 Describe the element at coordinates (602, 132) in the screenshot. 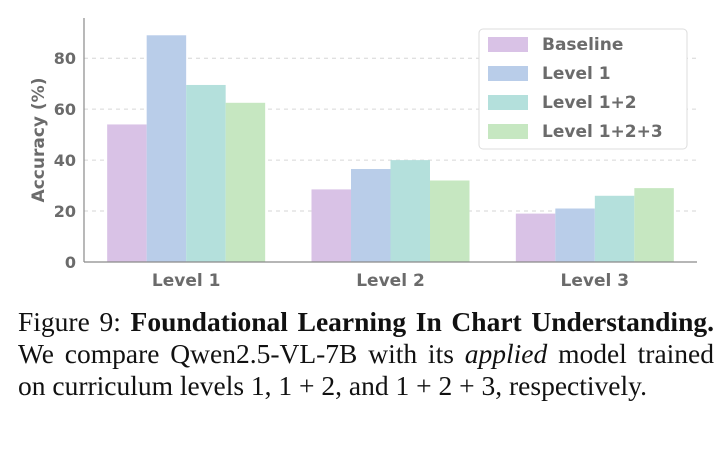

I see `legend-label: Level 1+2+3` at that location.